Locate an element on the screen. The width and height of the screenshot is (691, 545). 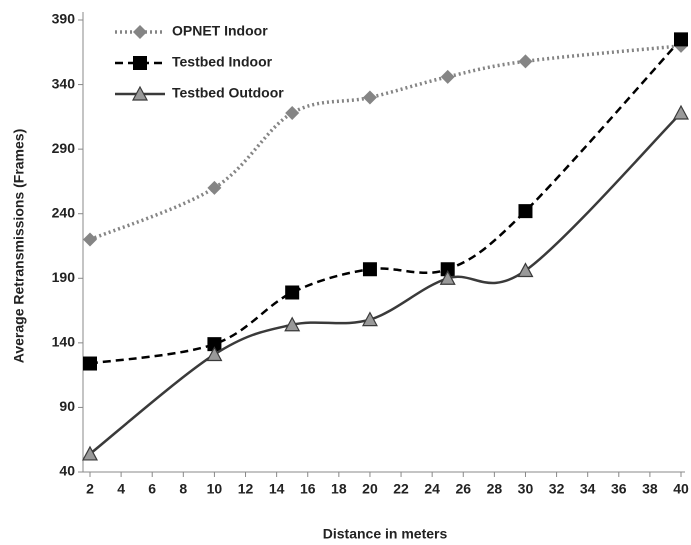
x-tick-label: 14 is located at coordinates (277, 489).